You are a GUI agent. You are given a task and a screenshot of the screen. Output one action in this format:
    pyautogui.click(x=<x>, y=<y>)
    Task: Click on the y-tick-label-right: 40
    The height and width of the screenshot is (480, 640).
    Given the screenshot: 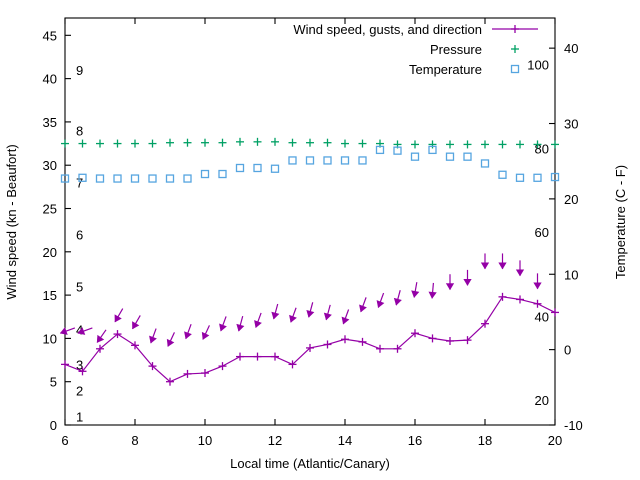 What is the action you would take?
    pyautogui.click(x=571, y=48)
    